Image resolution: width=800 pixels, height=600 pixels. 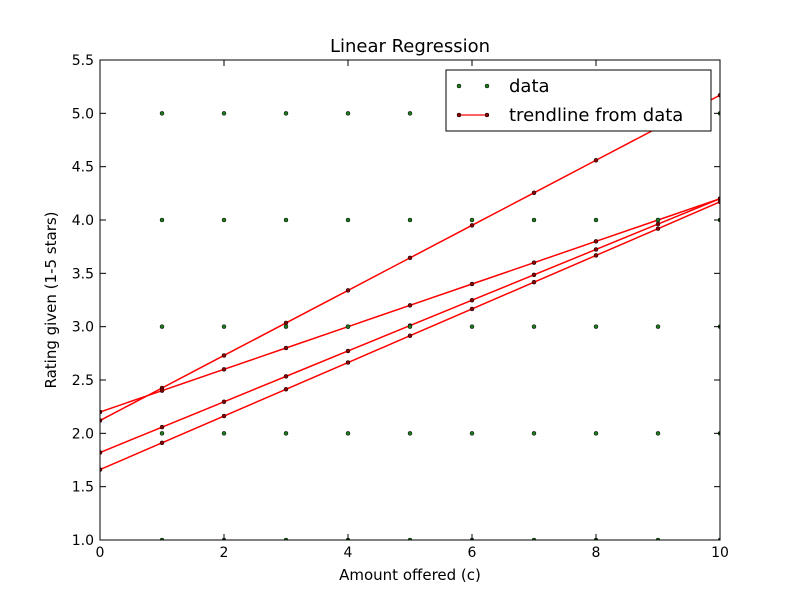 I want to click on y-tick-label: 5.0, so click(x=83, y=114).